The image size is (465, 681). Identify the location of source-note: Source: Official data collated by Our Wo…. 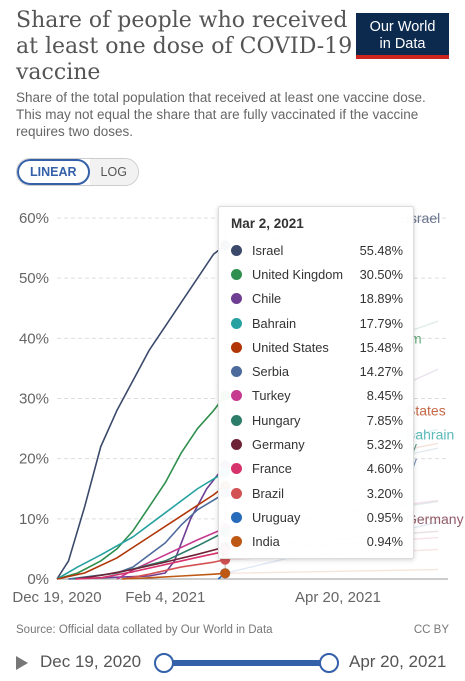
(144, 630).